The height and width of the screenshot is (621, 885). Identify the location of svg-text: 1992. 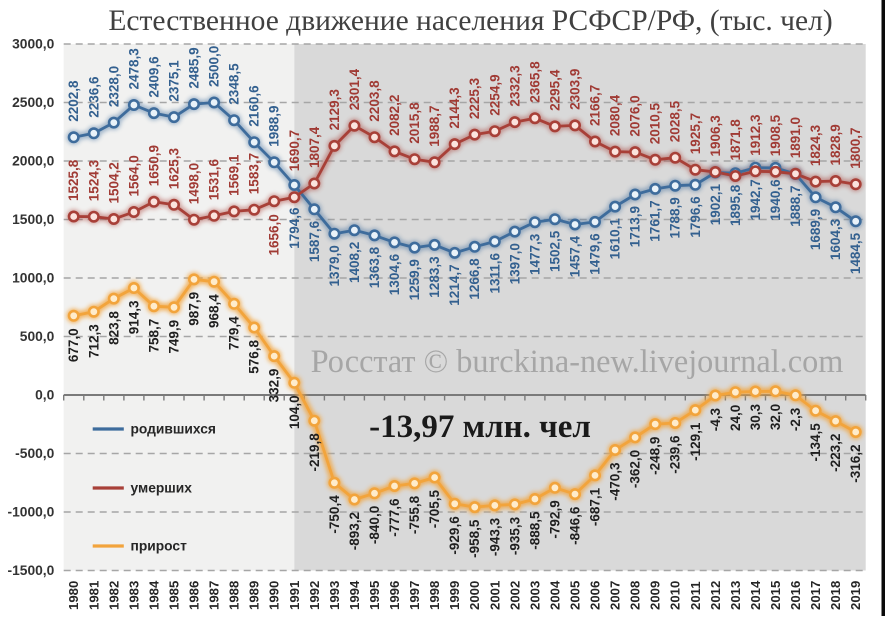
(314, 595).